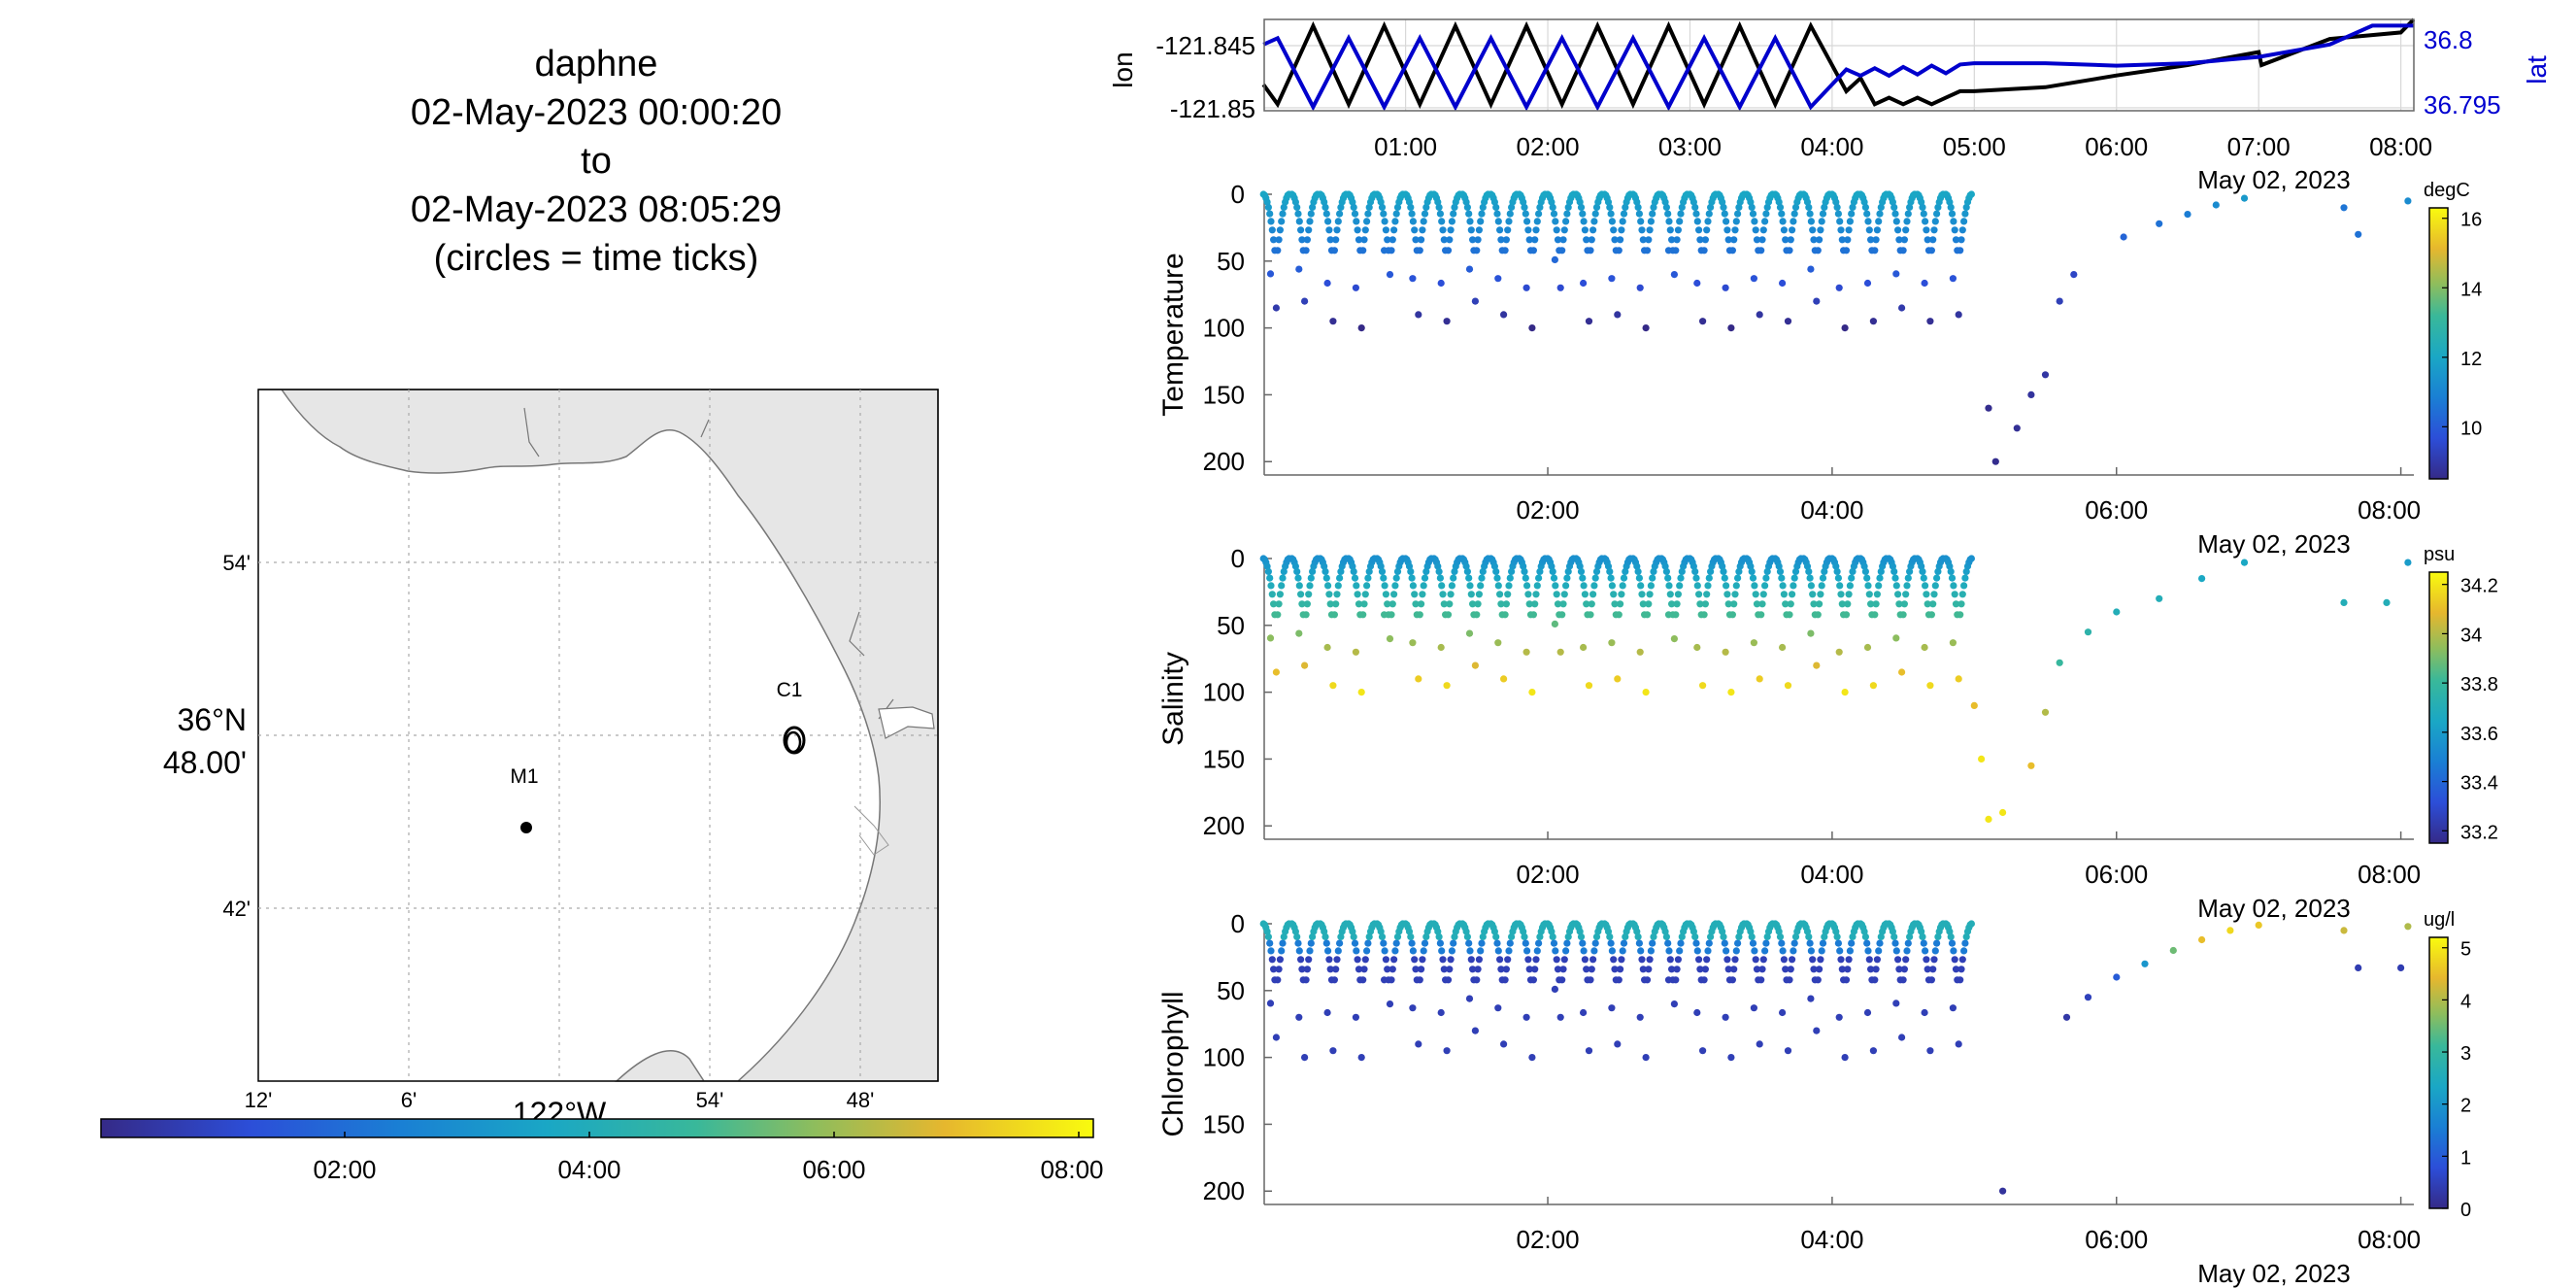 The width and height of the screenshot is (2576, 1288). What do you see at coordinates (2479, 586) in the screenshot?
I see `colorbar-tick: 34.2` at bounding box center [2479, 586].